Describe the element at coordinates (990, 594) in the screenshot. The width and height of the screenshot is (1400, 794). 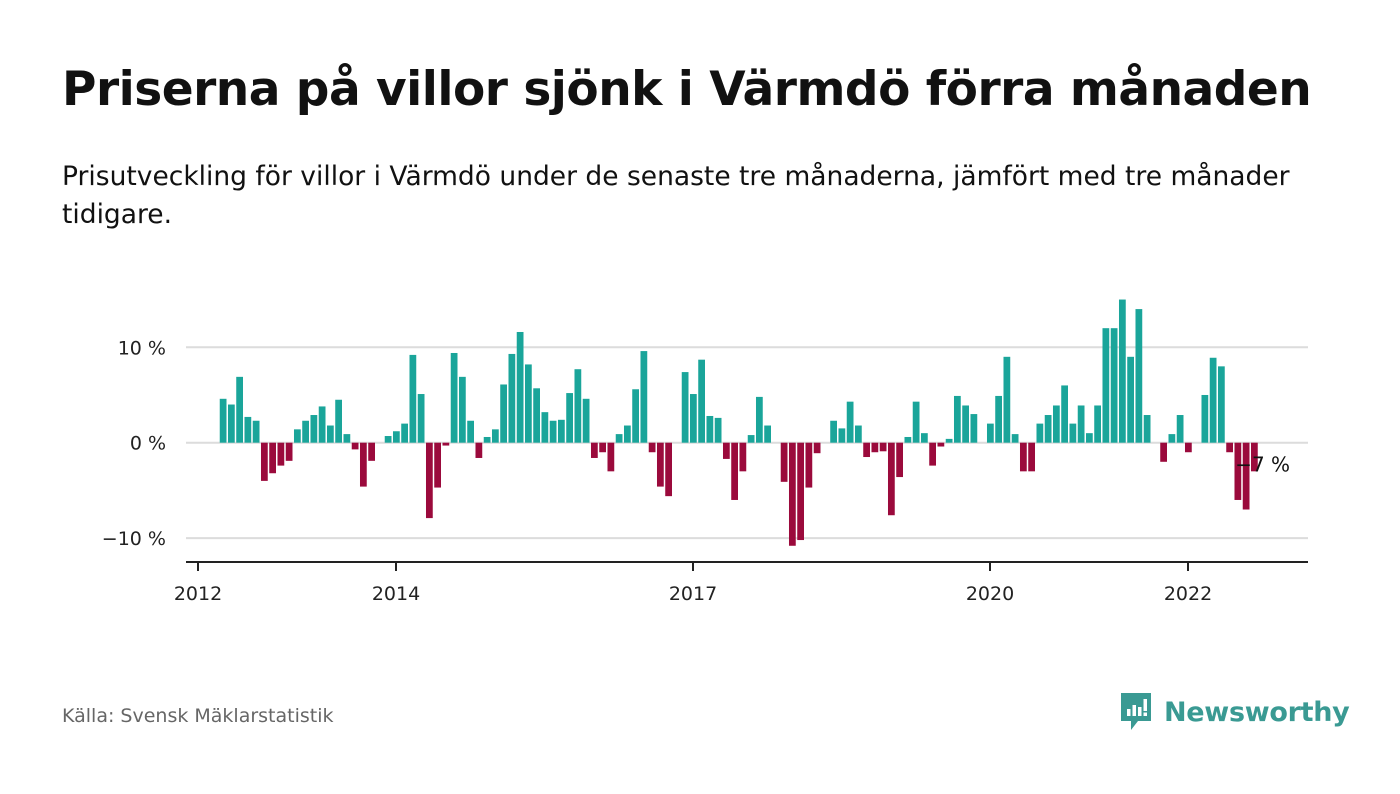
I see `x-tick-label: 2020` at that location.